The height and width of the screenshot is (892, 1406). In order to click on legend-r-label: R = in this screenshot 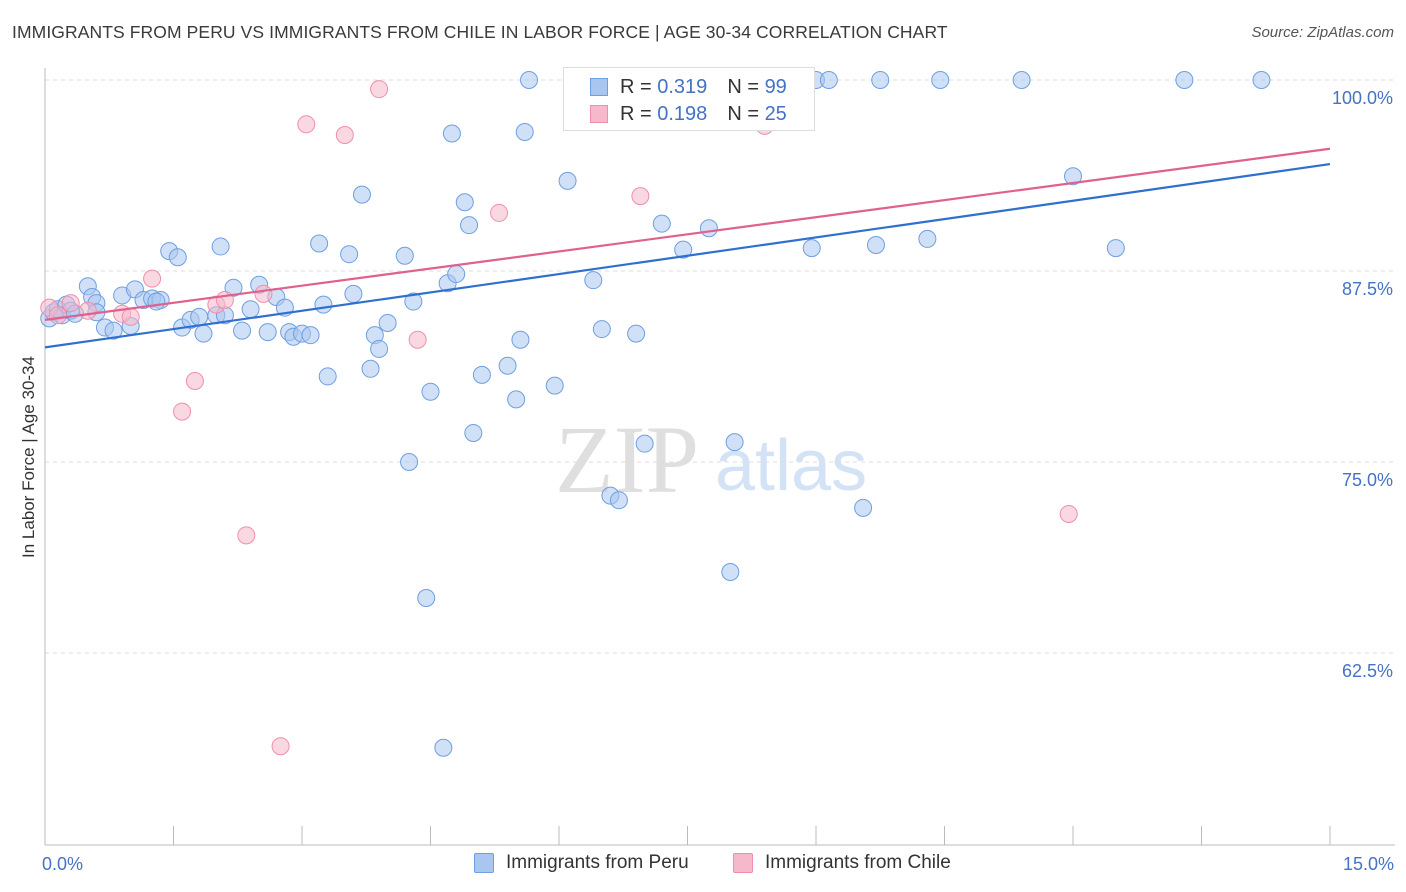, I will do `click(636, 86)`.